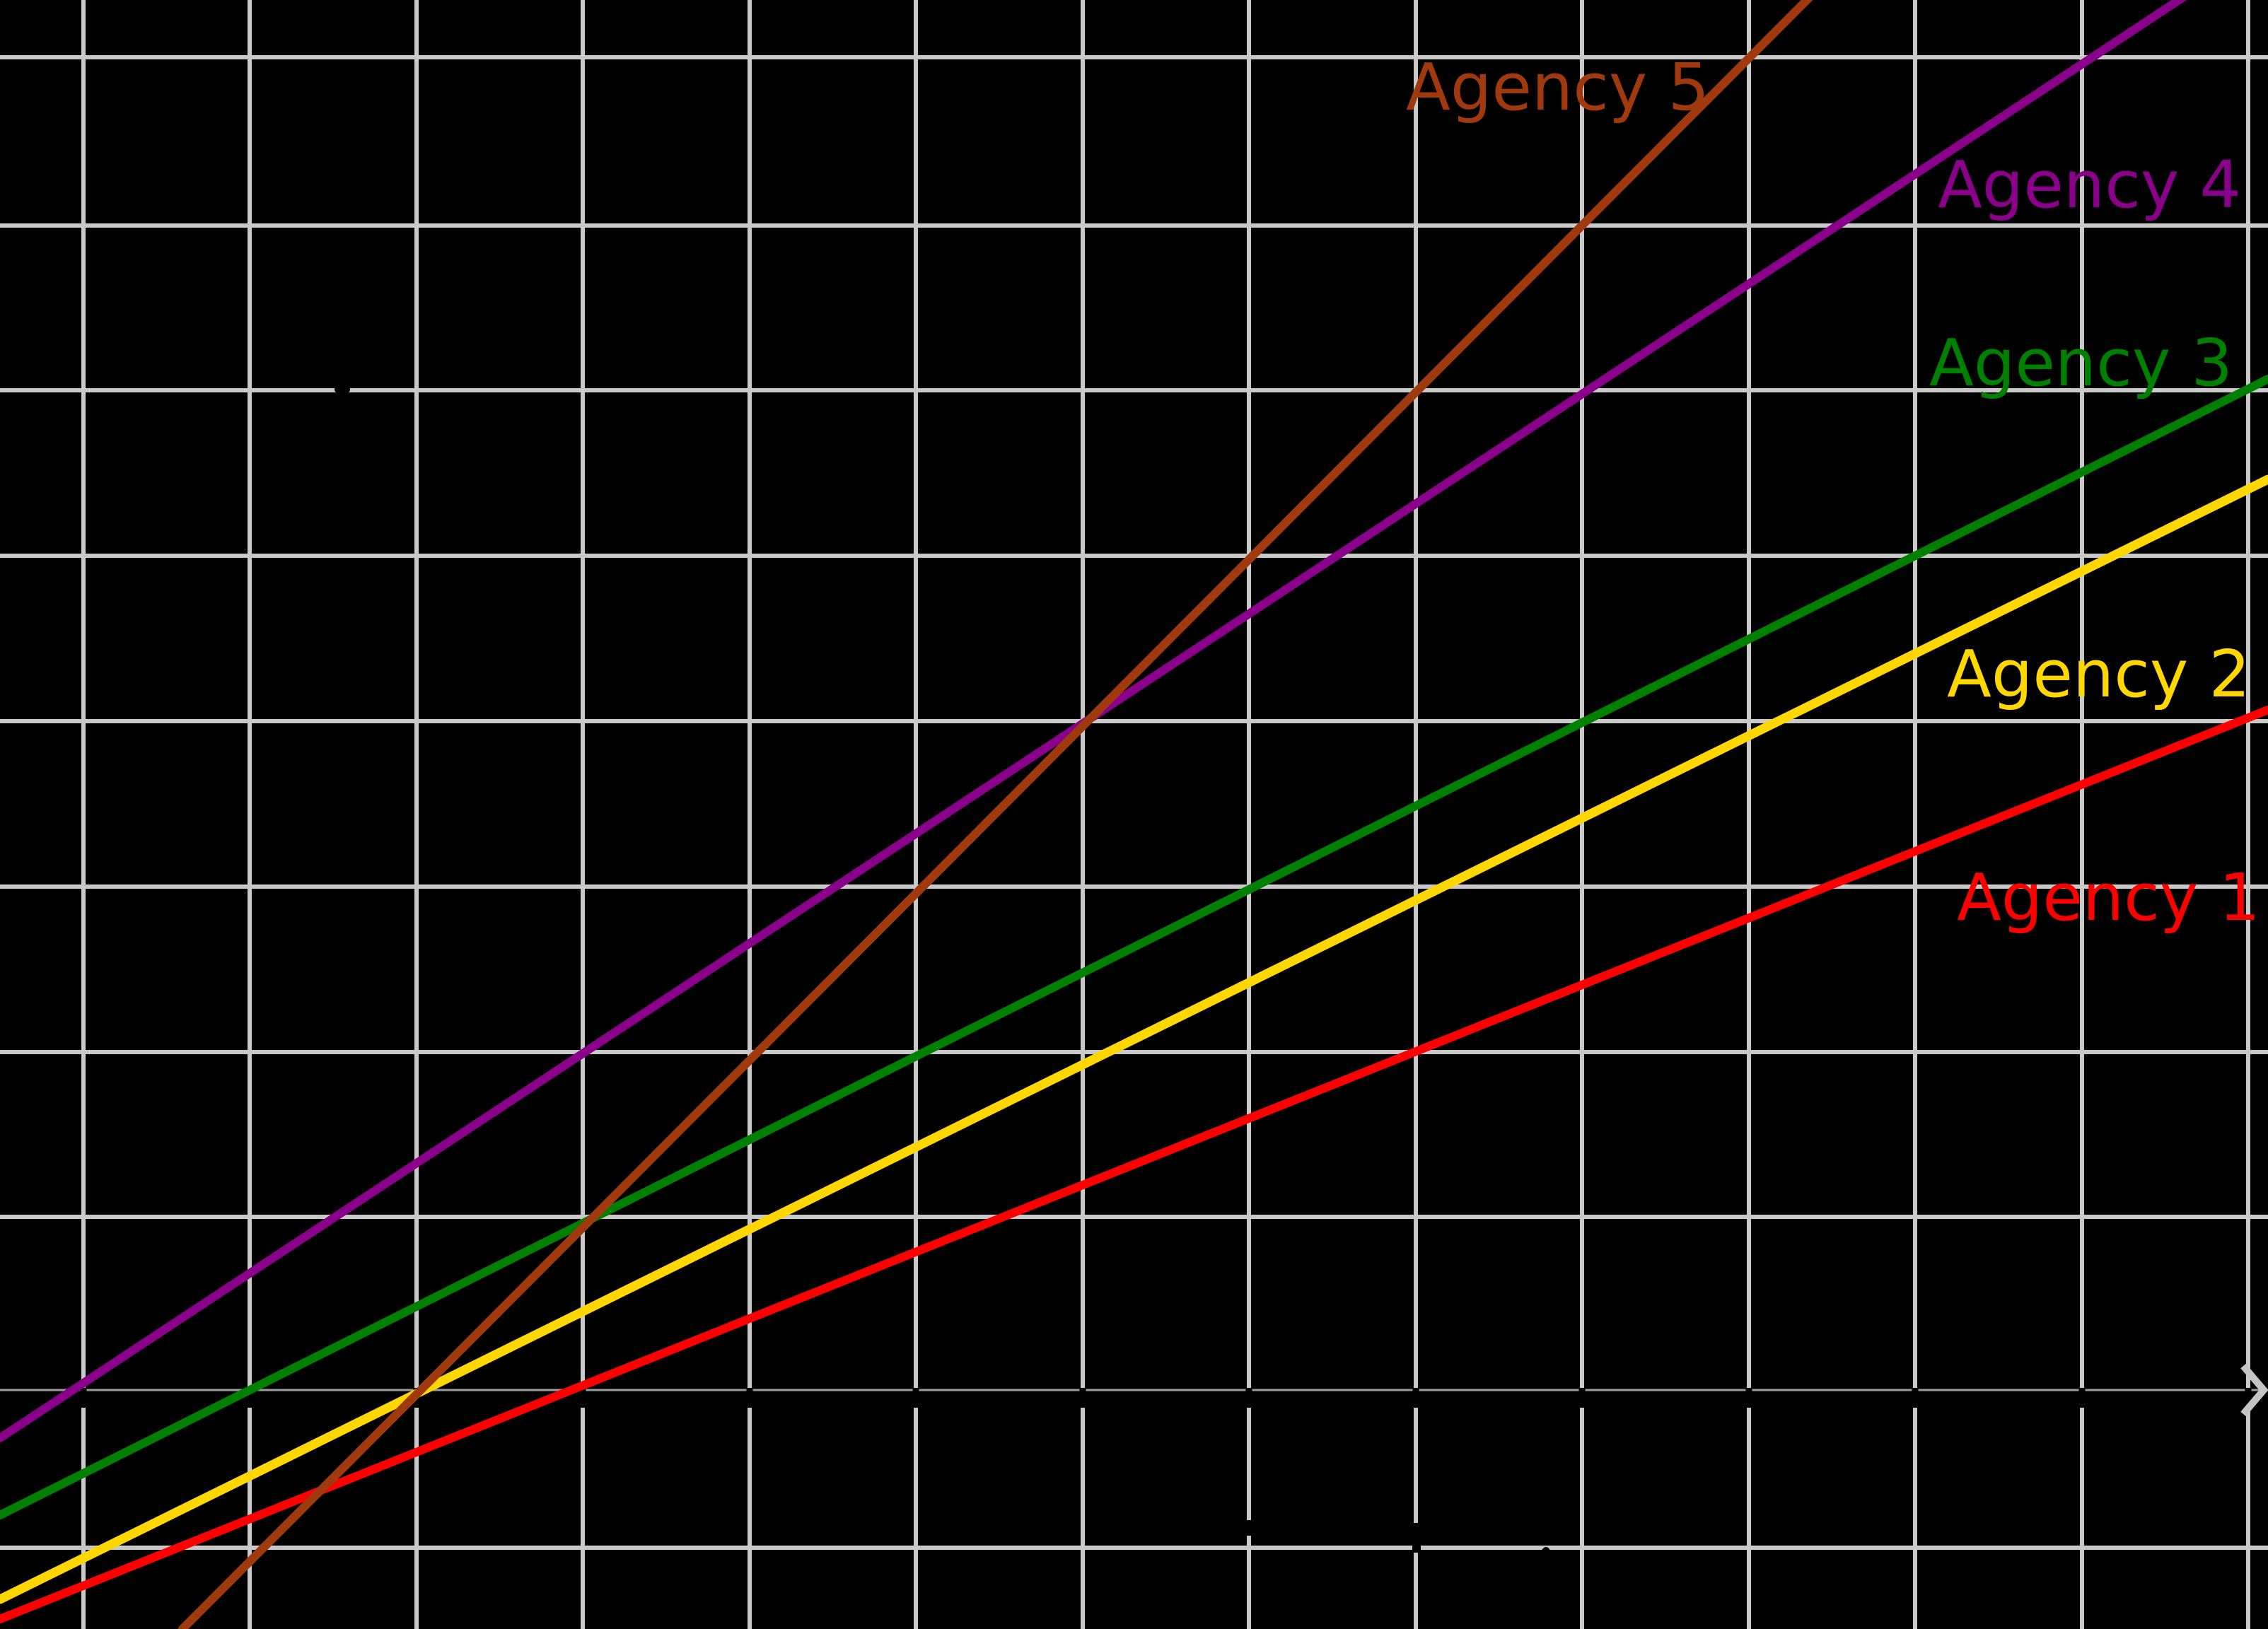 The image size is (2268, 1629). What do you see at coordinates (2254, 1390) in the screenshot?
I see `x-axis-arrow-icon` at bounding box center [2254, 1390].